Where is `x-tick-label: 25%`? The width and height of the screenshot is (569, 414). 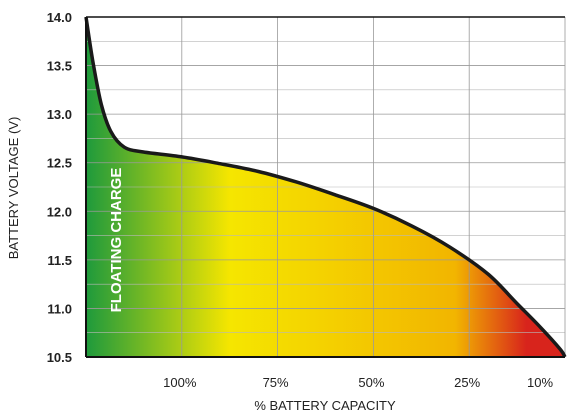
x-tick-label: 25% is located at coordinates (467, 382).